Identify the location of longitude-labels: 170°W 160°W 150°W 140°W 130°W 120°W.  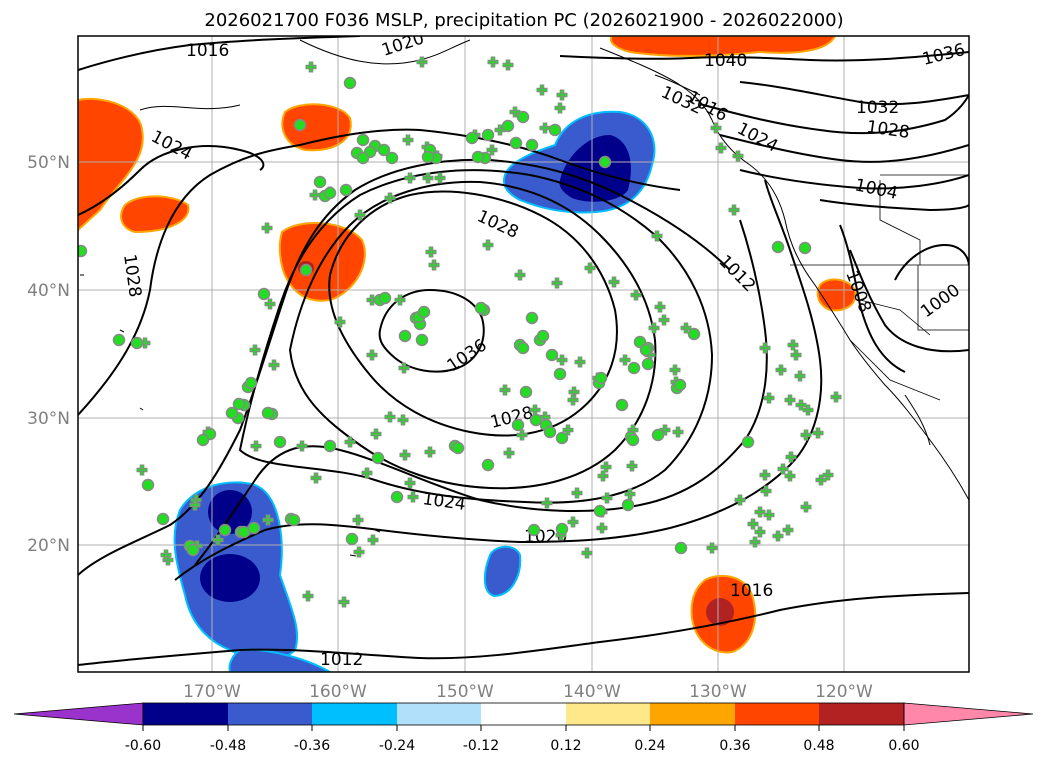
(528, 692).